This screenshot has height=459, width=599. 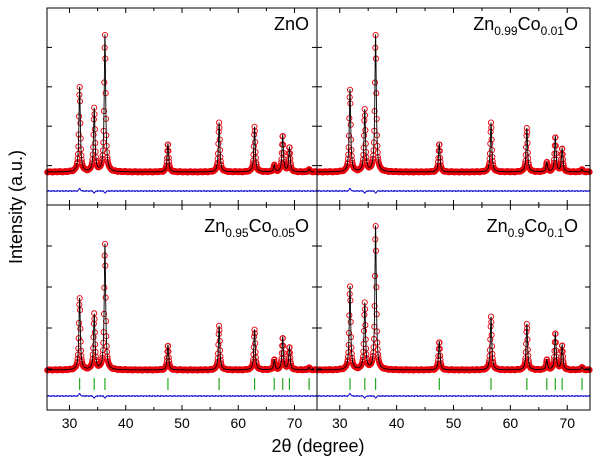 I want to click on panel-label: Zn0.9Co0.1O, so click(x=532, y=228).